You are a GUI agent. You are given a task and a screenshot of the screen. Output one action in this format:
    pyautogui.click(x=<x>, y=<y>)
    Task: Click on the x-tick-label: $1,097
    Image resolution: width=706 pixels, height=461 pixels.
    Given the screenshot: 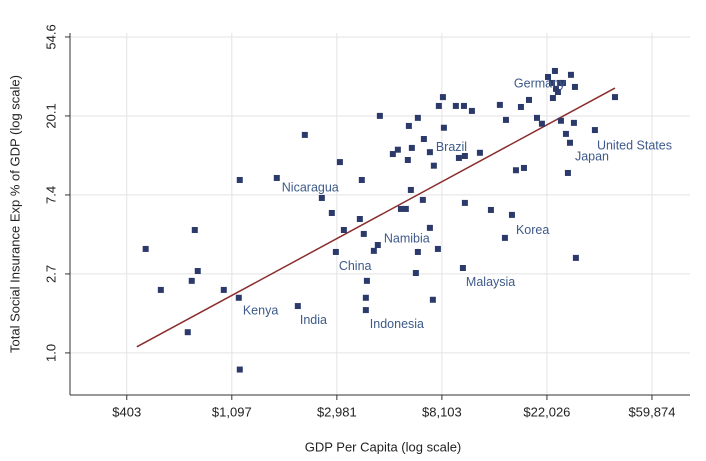 What is the action you would take?
    pyautogui.click(x=232, y=411)
    